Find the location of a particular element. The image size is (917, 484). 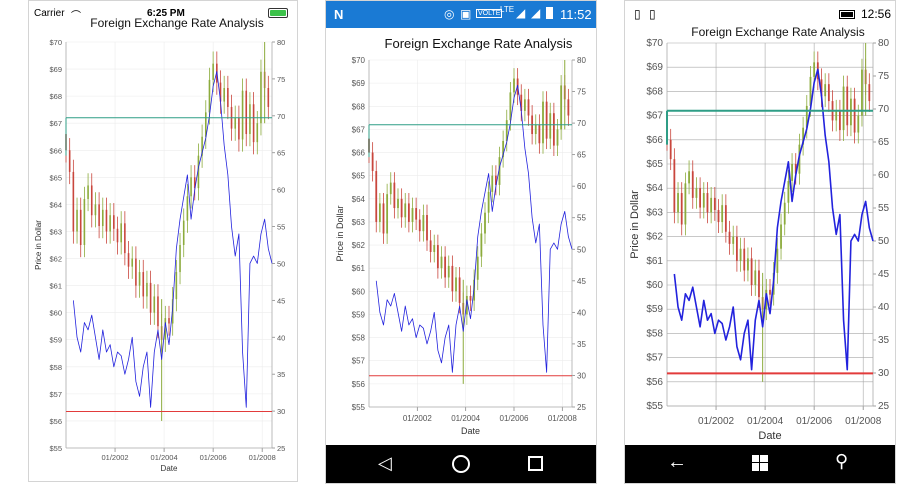

x-tick-label: 01/2002 is located at coordinates (114, 457).